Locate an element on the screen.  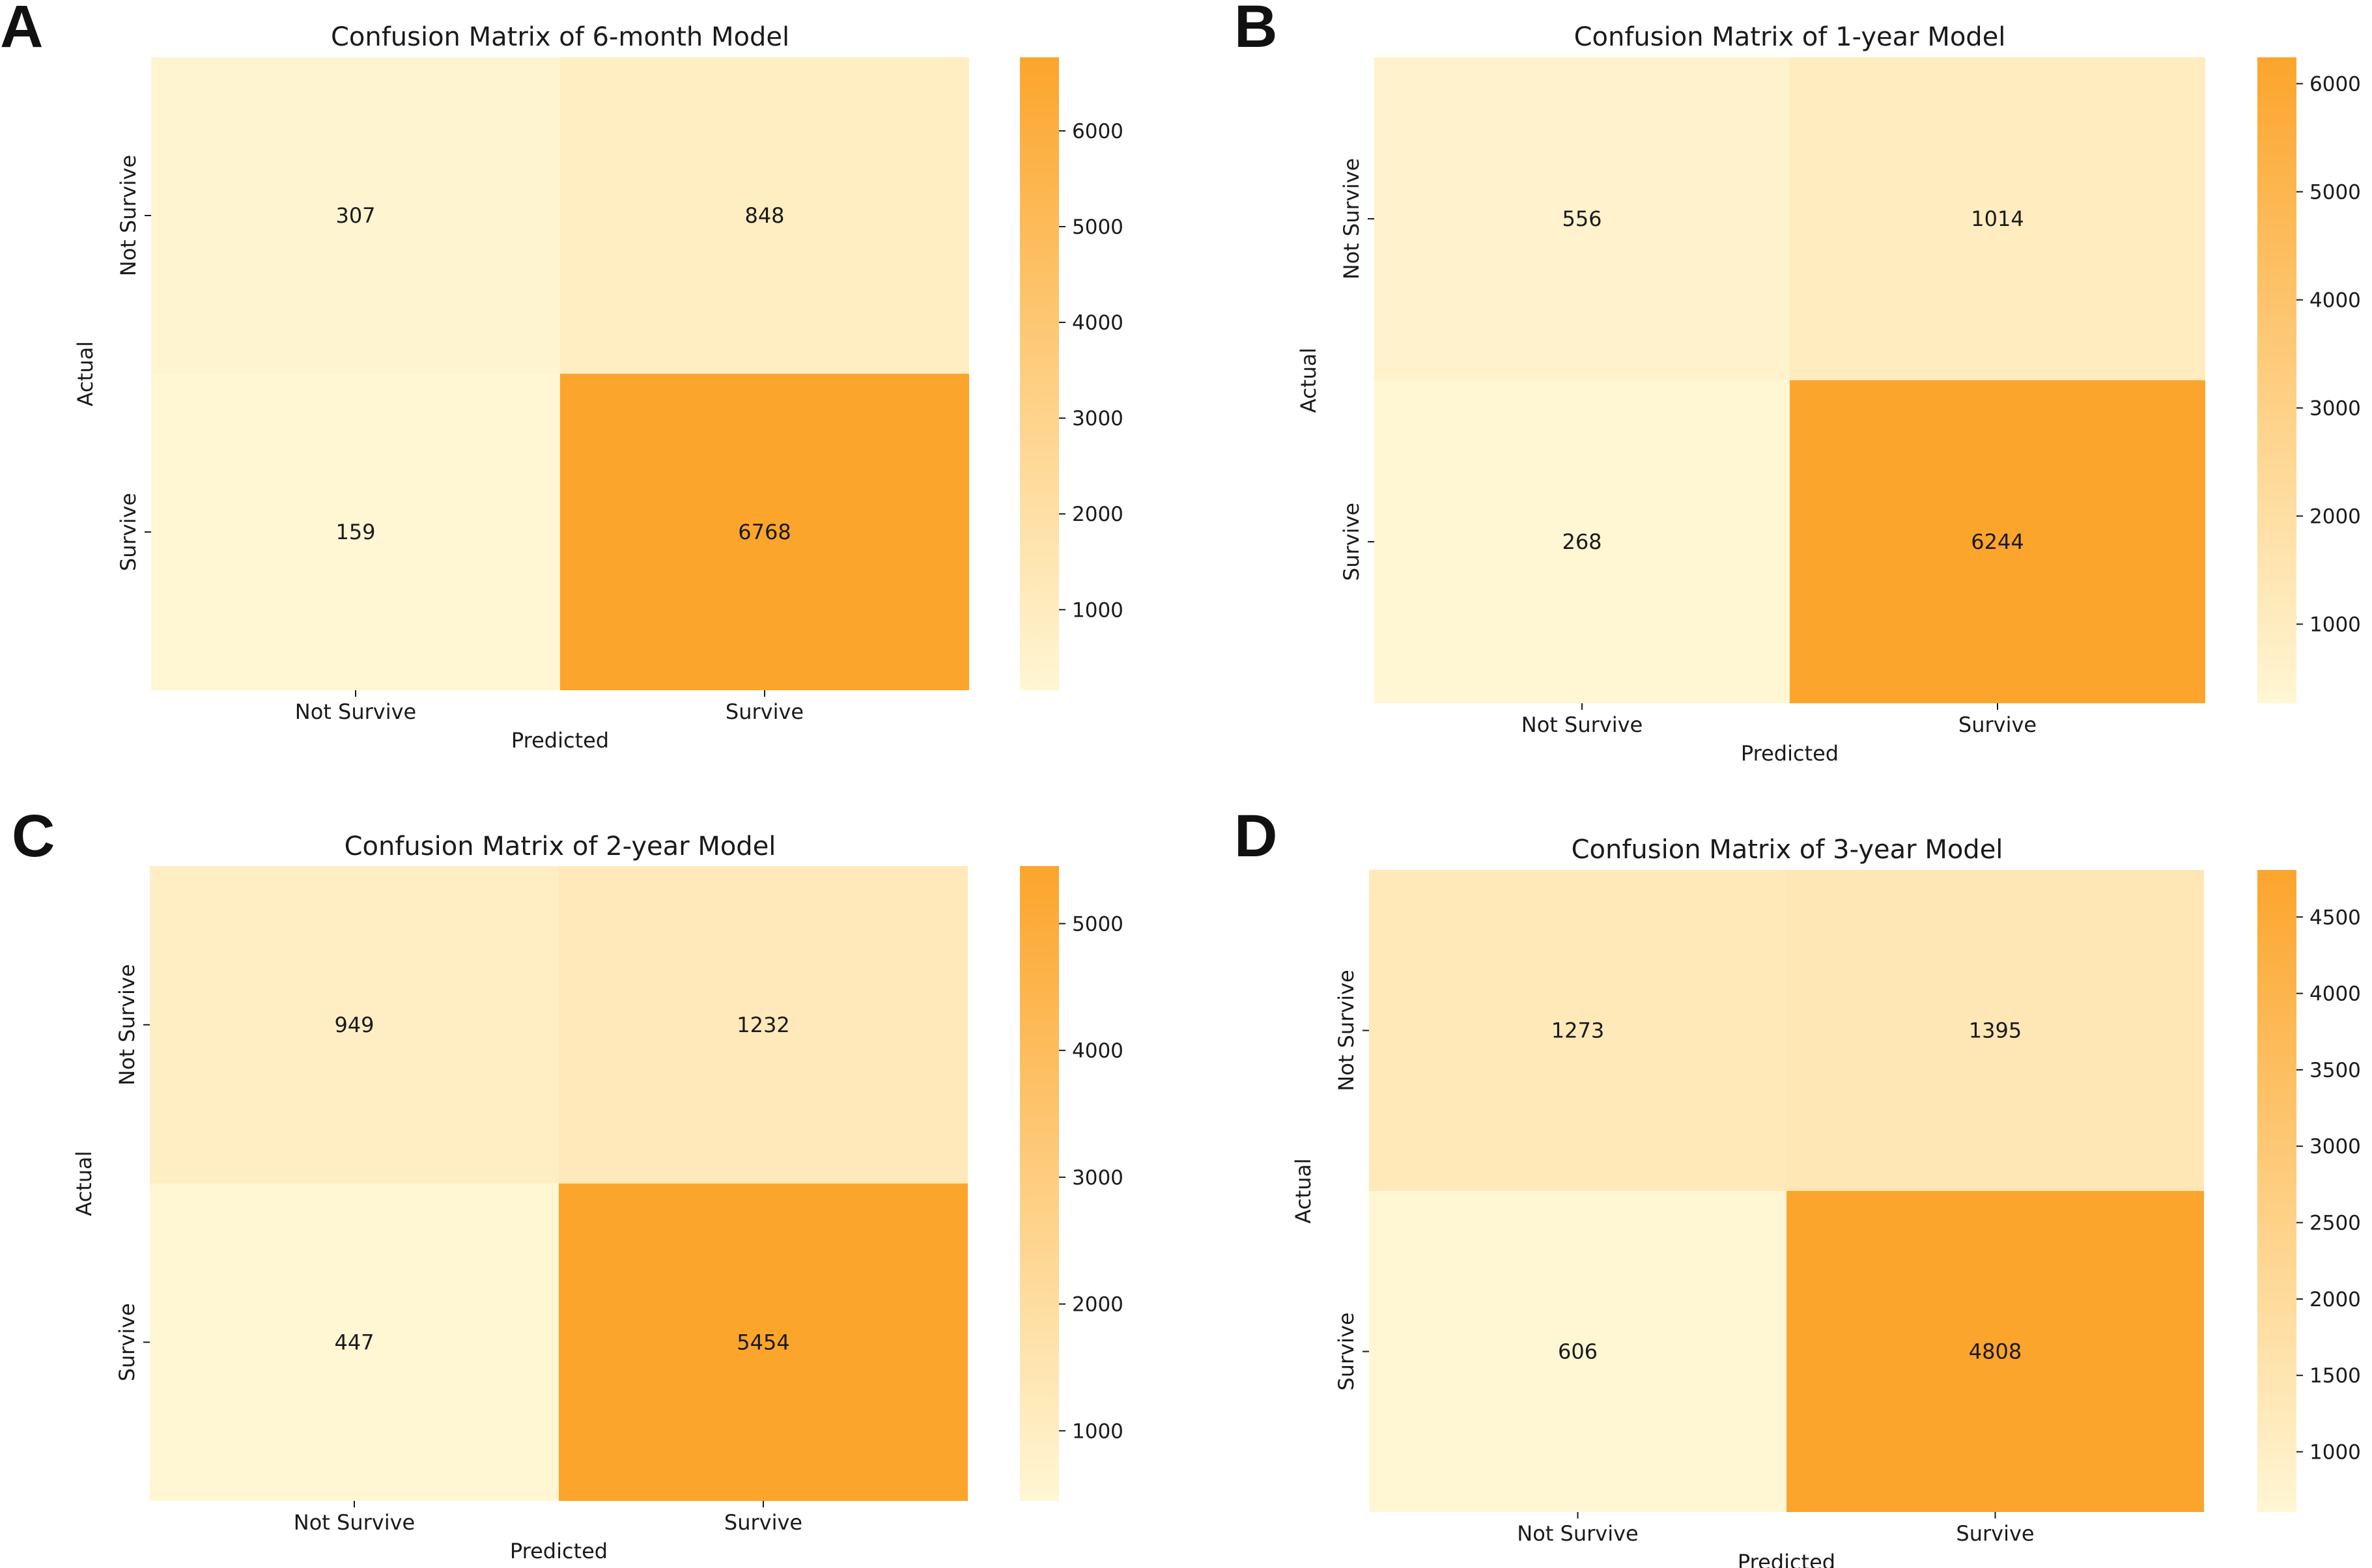
chart-title: Confusion Matrix of 3-year Model is located at coordinates (1787, 850).